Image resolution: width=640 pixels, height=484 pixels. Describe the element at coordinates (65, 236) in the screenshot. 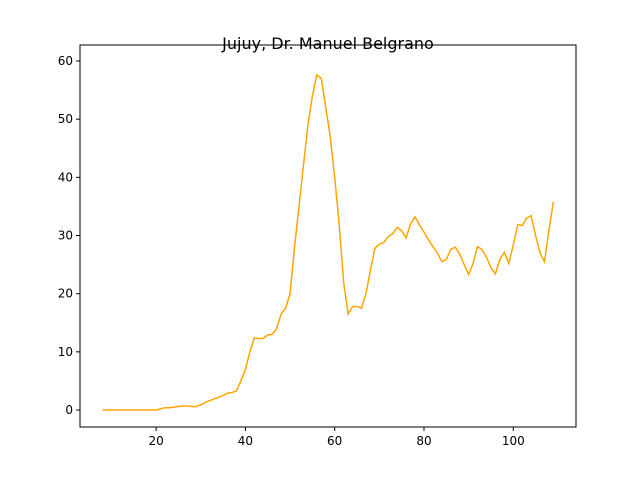

I see `y-tick-label: 30` at that location.